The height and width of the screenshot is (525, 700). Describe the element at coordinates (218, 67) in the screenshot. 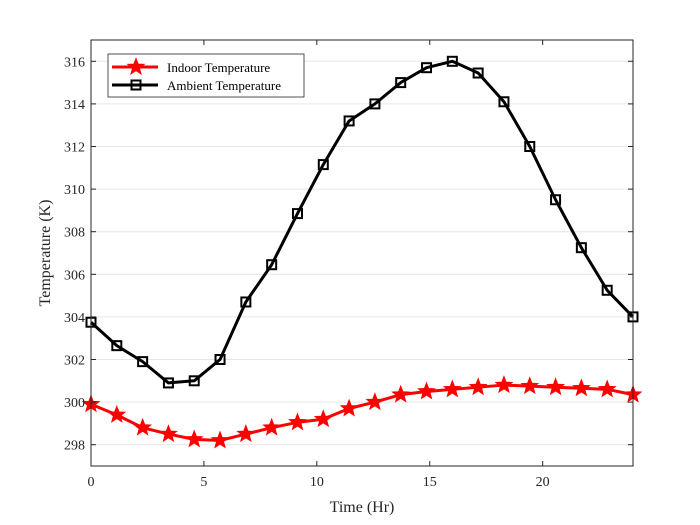

I see `legend-indoor-label: Indoor Temperature` at that location.